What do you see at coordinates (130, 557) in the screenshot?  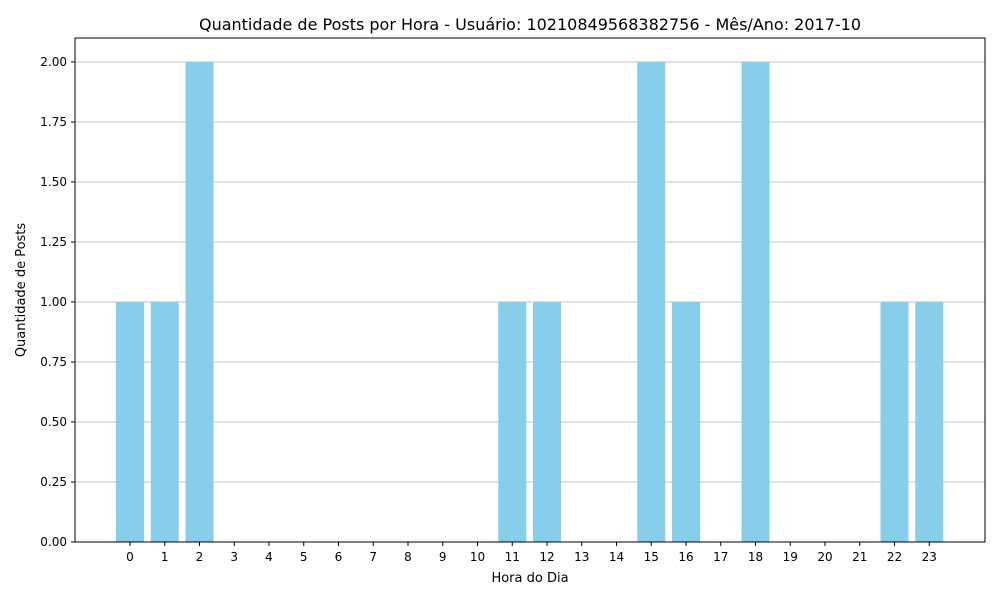 I see `x-tick-label: 0` at bounding box center [130, 557].